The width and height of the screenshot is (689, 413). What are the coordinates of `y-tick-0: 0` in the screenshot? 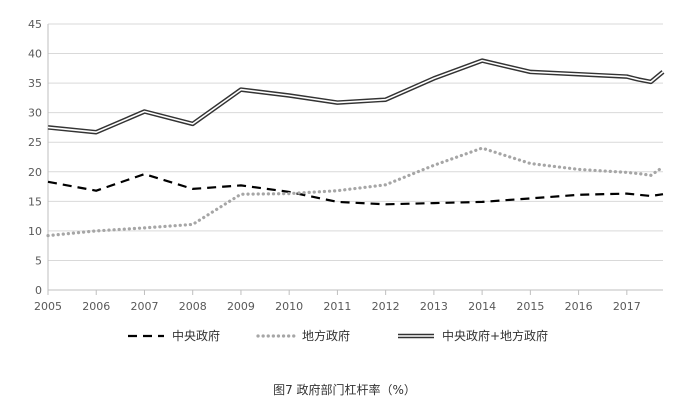 It's located at (38, 290).